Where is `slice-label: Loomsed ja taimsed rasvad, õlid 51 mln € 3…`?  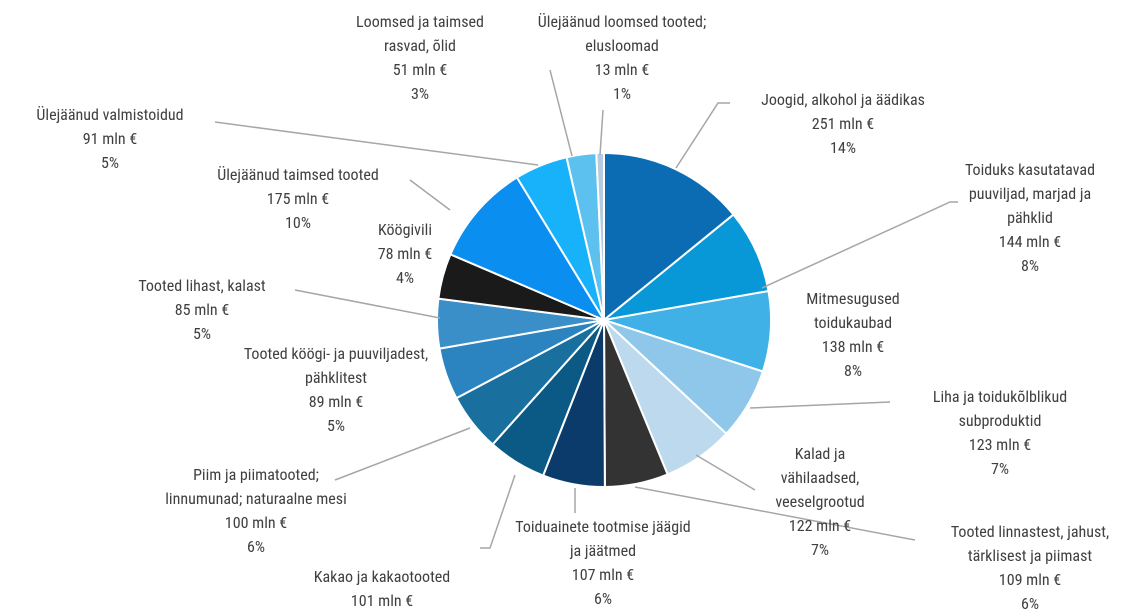 slice-label: Loomsed ja taimsed rasvad, õlid 51 mln € 3… is located at coordinates (420, 58).